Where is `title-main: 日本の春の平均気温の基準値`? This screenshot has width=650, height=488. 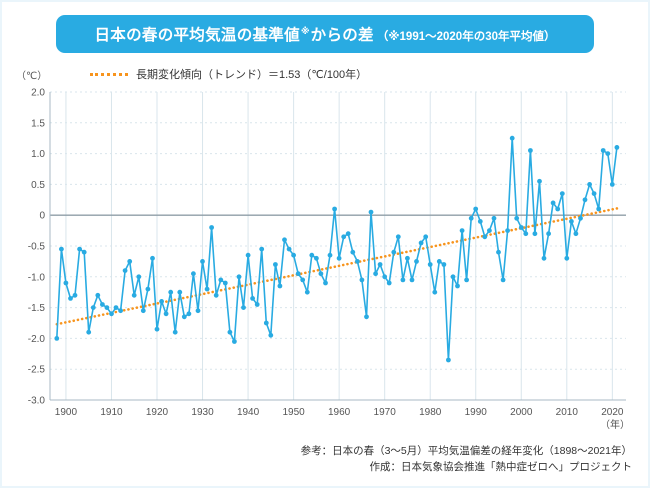 title-main: 日本の春の平均気温の基準値 is located at coordinates (197, 35).